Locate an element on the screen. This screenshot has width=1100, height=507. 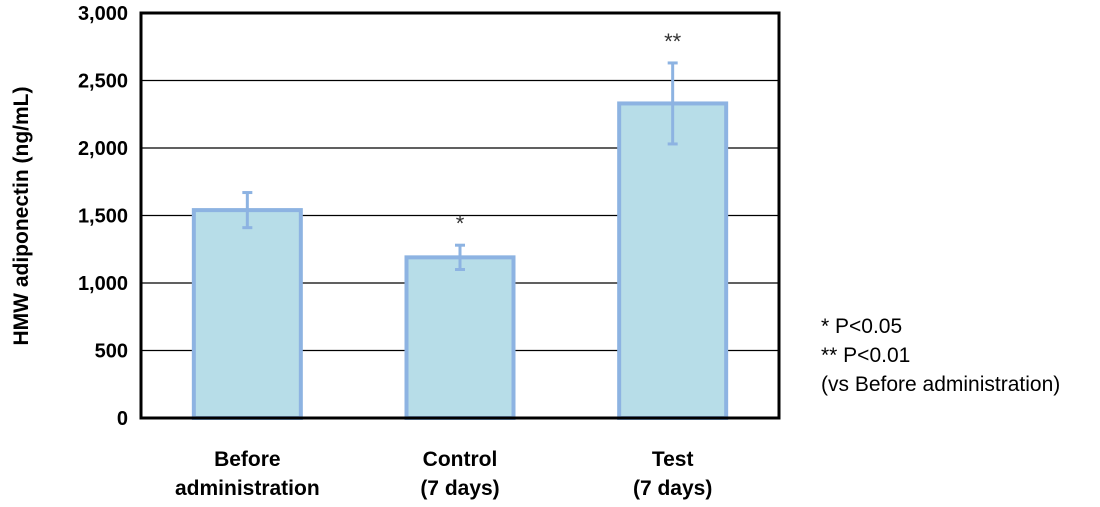
significance-marker: ** is located at coordinates (673, 41).